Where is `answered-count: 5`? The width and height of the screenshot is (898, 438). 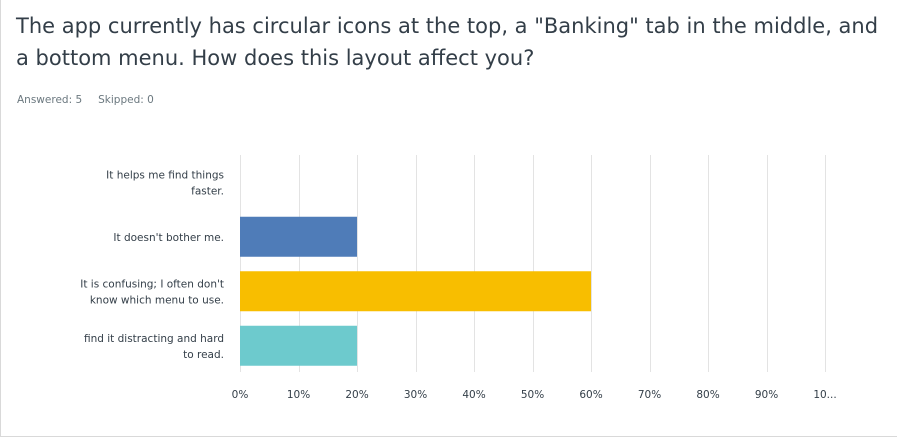
answered-count: 5 is located at coordinates (79, 100).